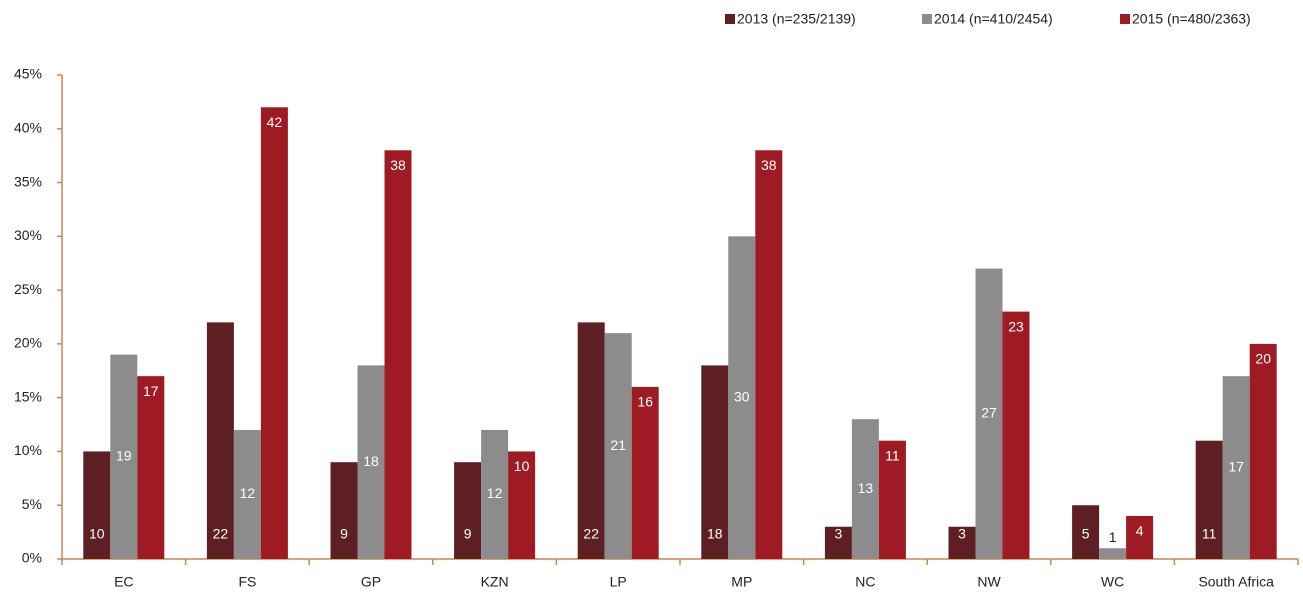  What do you see at coordinates (618, 582) in the screenshot?
I see `x-tick-label: LP` at bounding box center [618, 582].